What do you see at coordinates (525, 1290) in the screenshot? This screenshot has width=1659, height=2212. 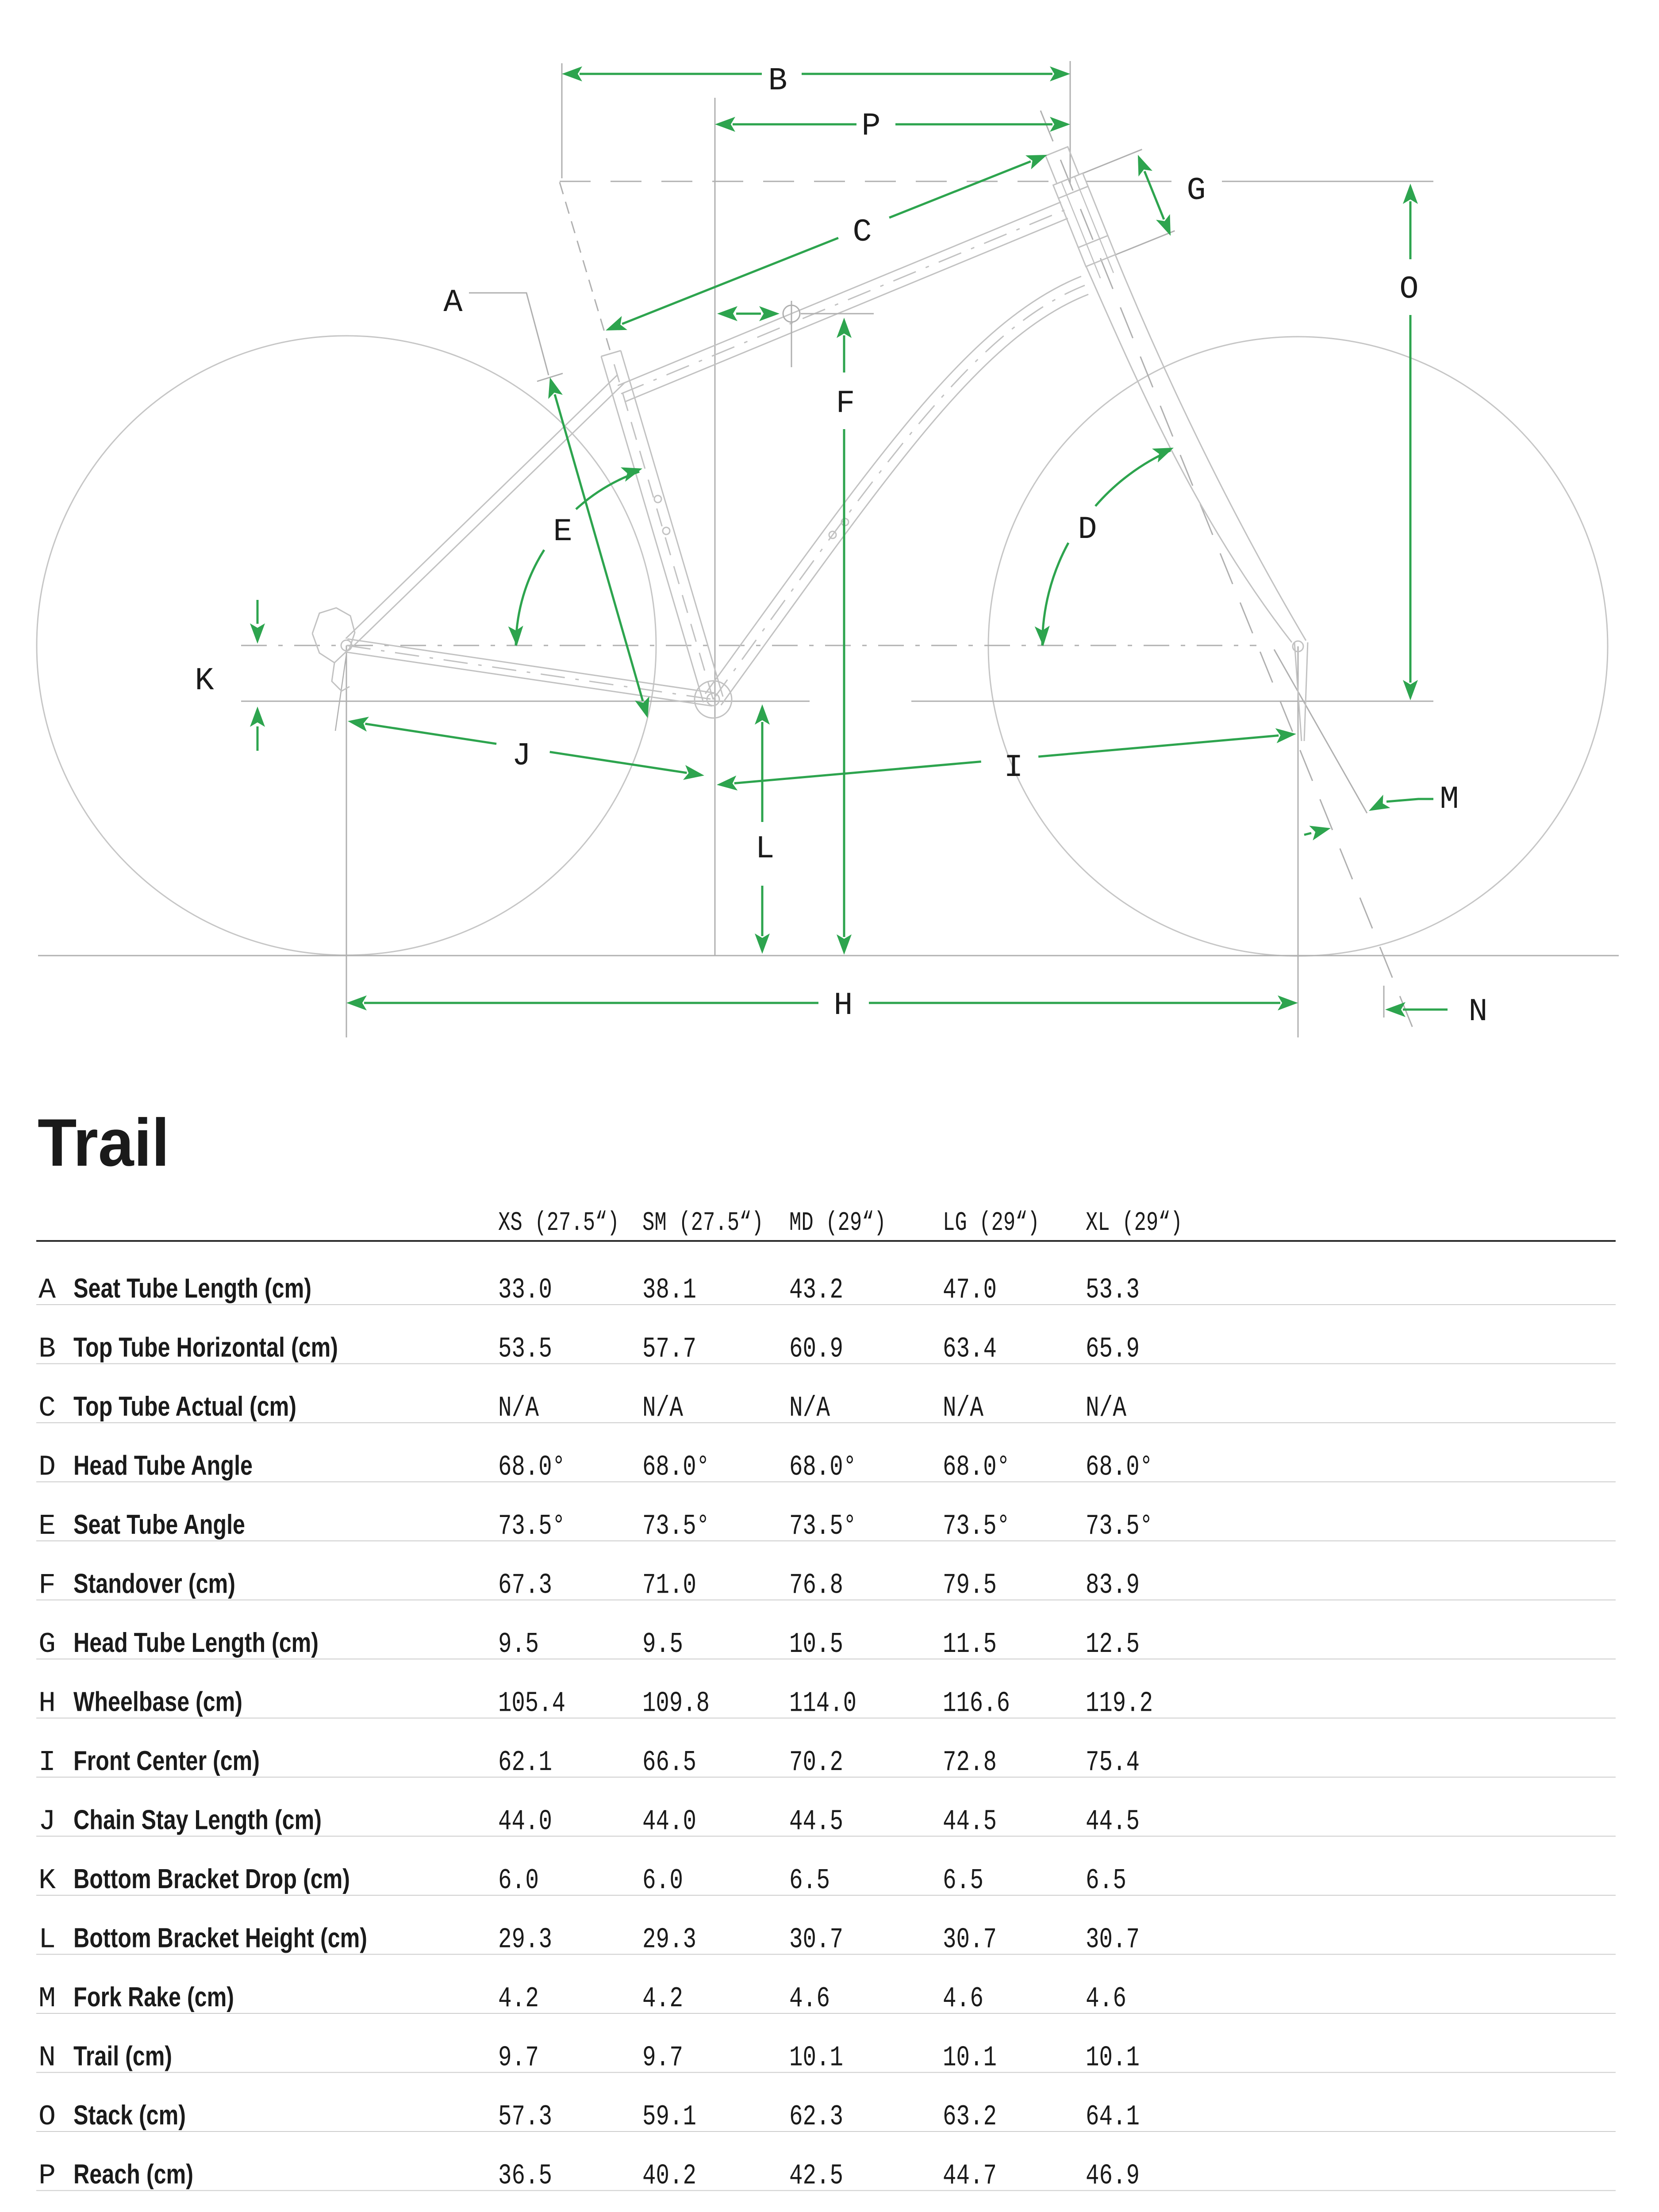 I see `svg-text: 33.0` at bounding box center [525, 1290].